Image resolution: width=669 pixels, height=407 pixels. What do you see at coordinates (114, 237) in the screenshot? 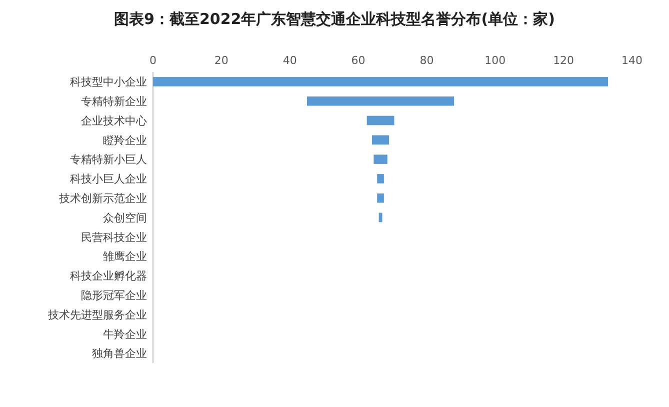
I see `y-tick-label: 民营科技企业` at bounding box center [114, 237].